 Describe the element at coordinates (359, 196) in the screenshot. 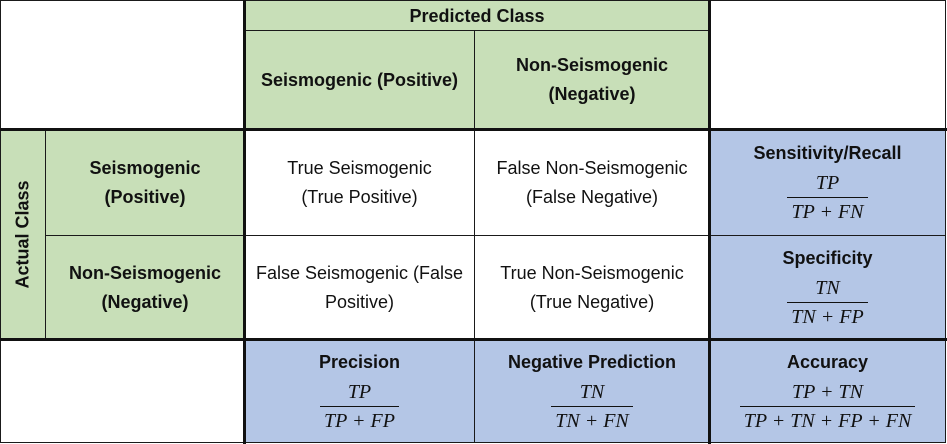

I see `cell-true-positive-line2: (True Positive)` at that location.